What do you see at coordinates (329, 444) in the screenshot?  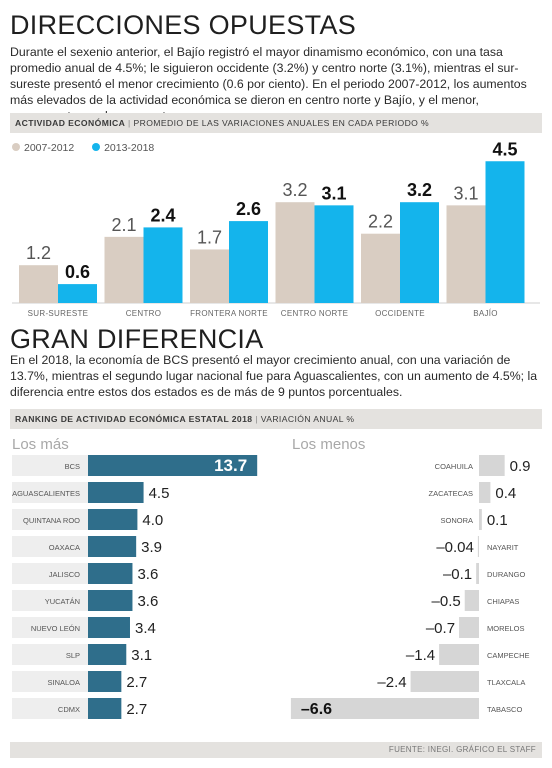 I see `bottom-states-title: Los menos` at bounding box center [329, 444].